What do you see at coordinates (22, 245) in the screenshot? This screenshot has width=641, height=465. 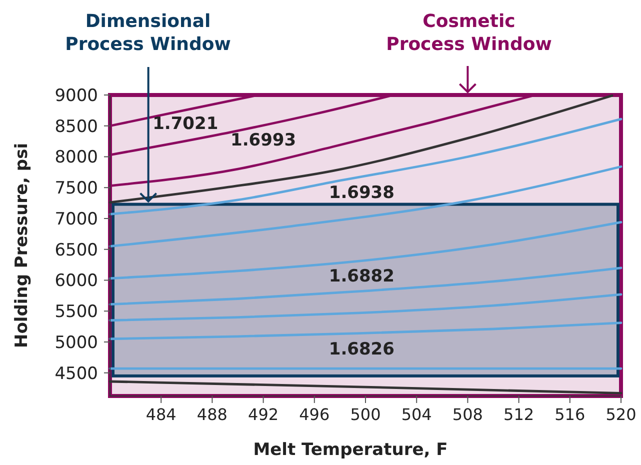 I see `y-axis-title: Holding Pressure, psi` at bounding box center [22, 245].